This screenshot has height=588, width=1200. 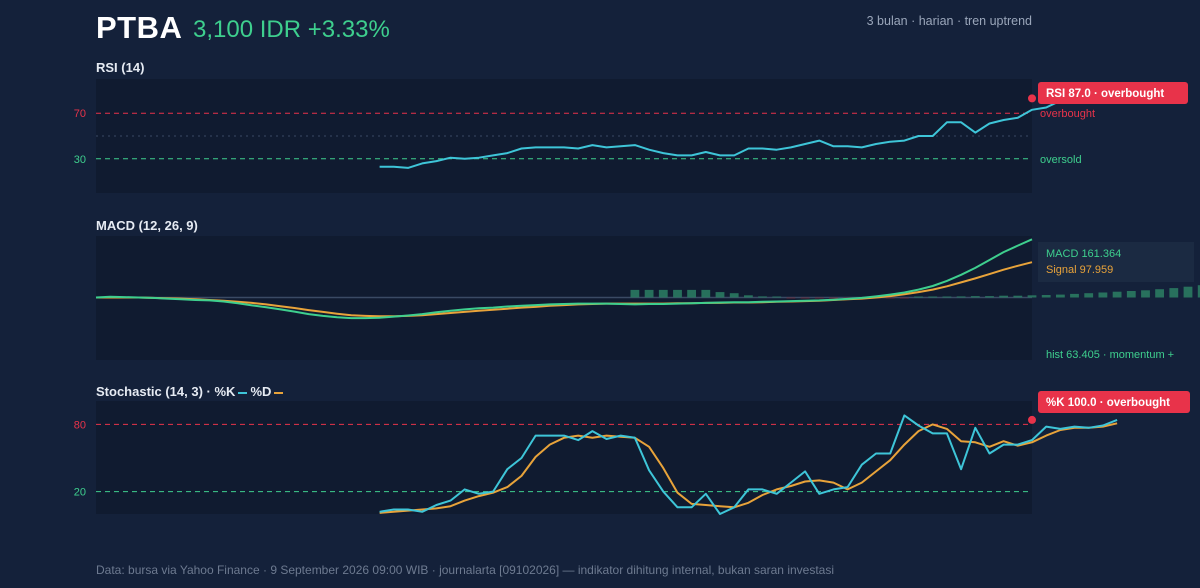 I want to click on rsi-line, so click(x=748, y=133).